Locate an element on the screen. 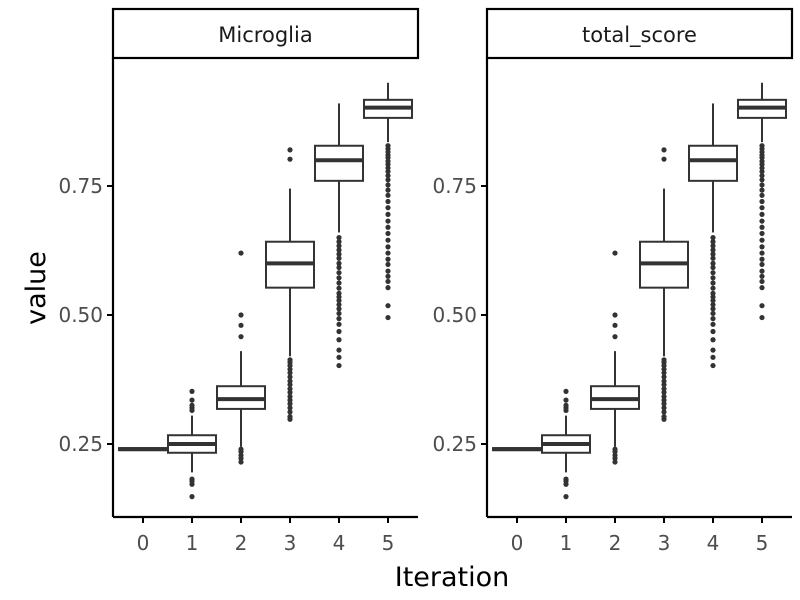 This screenshot has height=600, width=800. x-tick-label: 0 is located at coordinates (517, 543).